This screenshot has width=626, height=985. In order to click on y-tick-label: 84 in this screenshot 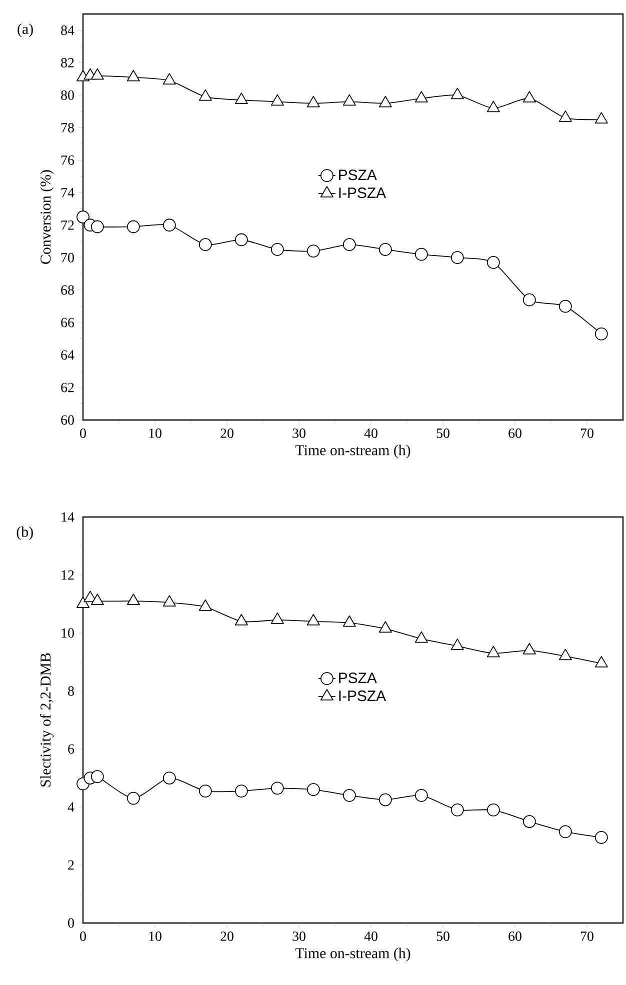, I will do `click(67, 30)`.